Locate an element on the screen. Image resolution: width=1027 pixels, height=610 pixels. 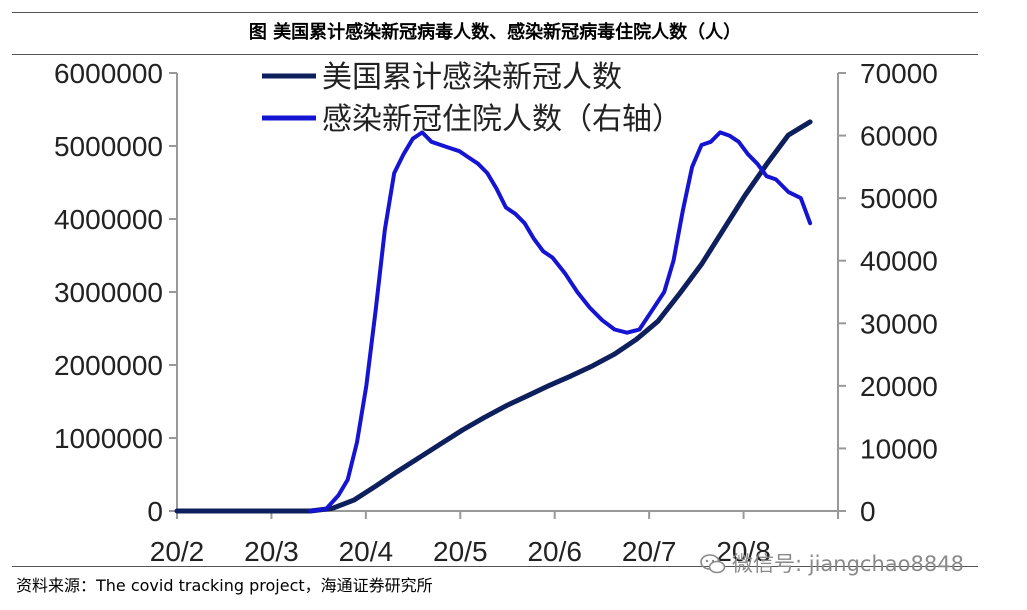
x-tick-label: 20/4 is located at coordinates (366, 550).